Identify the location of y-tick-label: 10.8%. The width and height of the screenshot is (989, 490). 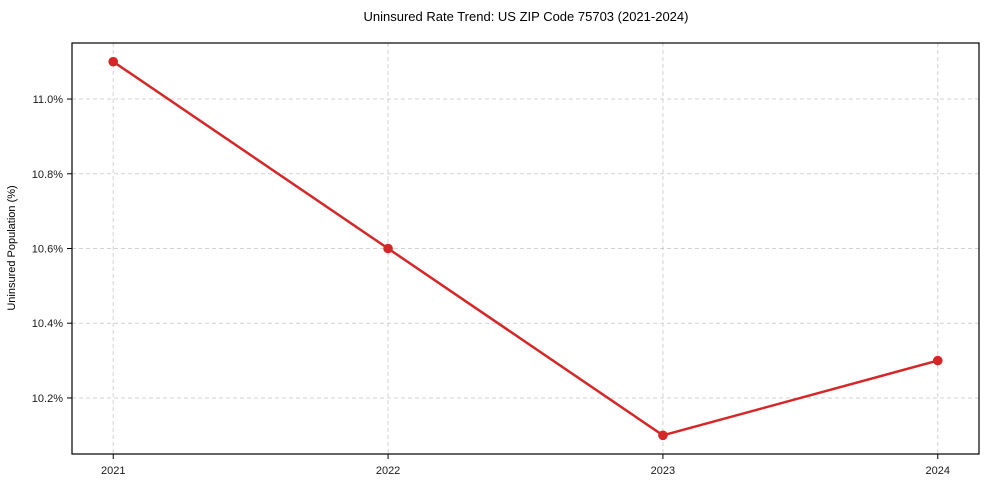
(47, 175).